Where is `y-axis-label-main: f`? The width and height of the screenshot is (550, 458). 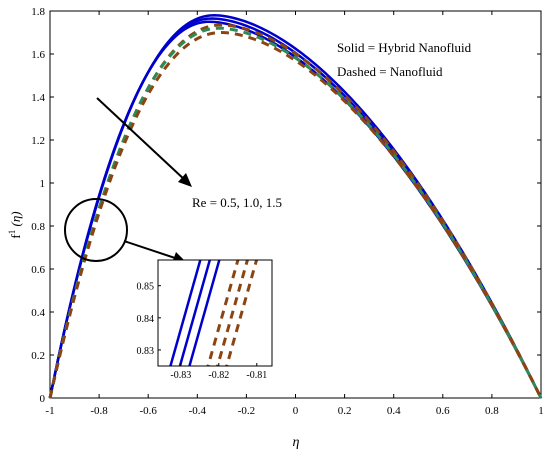 y-axis-label-main: f is located at coordinates (15, 236).